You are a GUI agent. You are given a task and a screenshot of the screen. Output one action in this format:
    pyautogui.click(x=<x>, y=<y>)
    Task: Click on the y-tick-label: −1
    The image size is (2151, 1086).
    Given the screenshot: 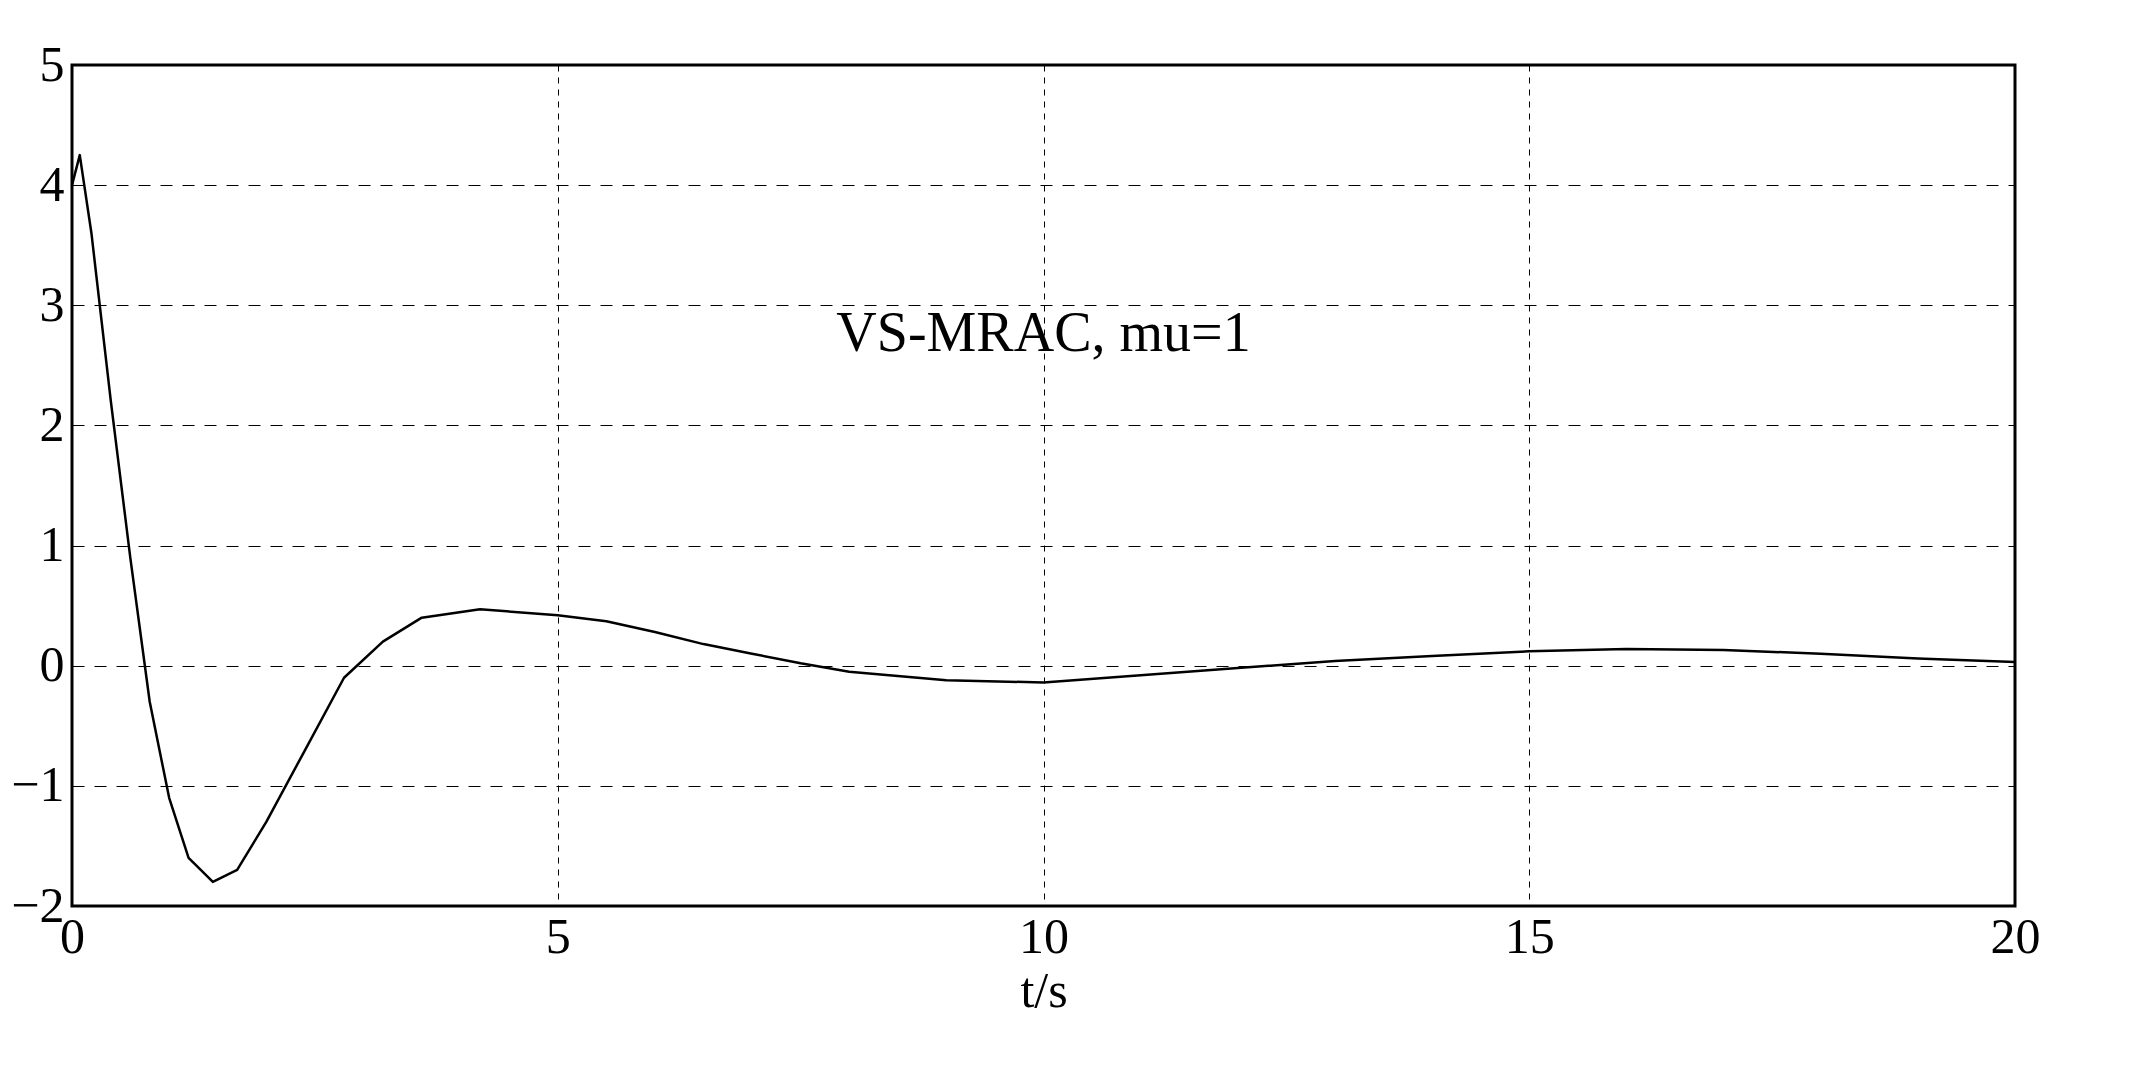 What is the action you would take?
    pyautogui.click(x=38, y=784)
    